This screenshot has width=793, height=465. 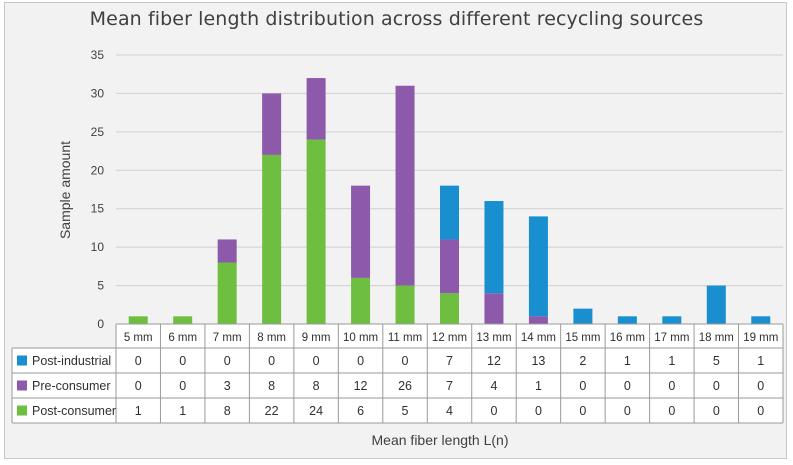 What do you see at coordinates (272, 411) in the screenshot?
I see `table-cell-value: 22` at bounding box center [272, 411].